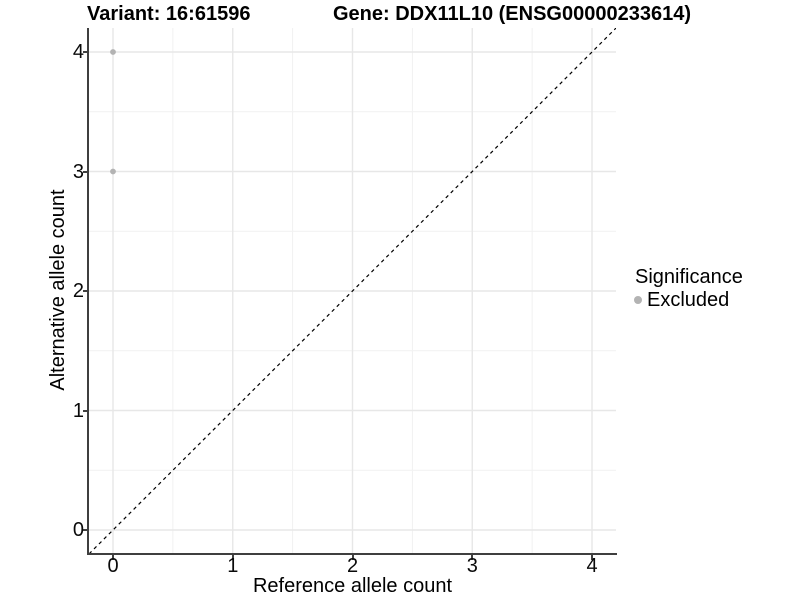  I want to click on y-axis-line, so click(88, 291).